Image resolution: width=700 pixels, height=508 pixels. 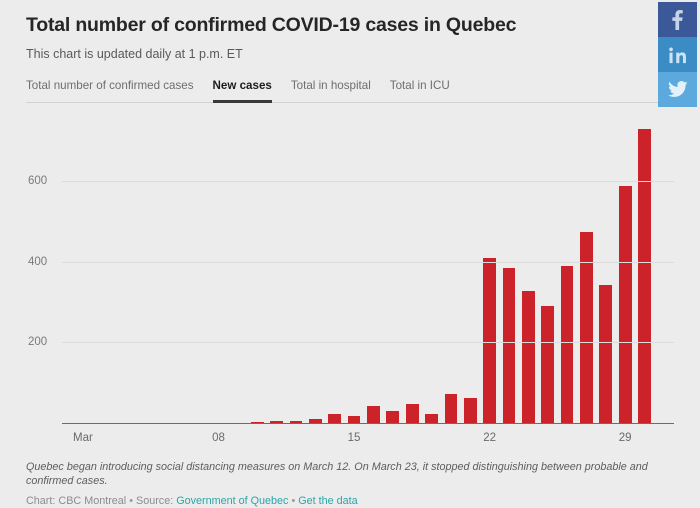 I want to click on y-axis-label-400: 400, so click(x=38, y=261).